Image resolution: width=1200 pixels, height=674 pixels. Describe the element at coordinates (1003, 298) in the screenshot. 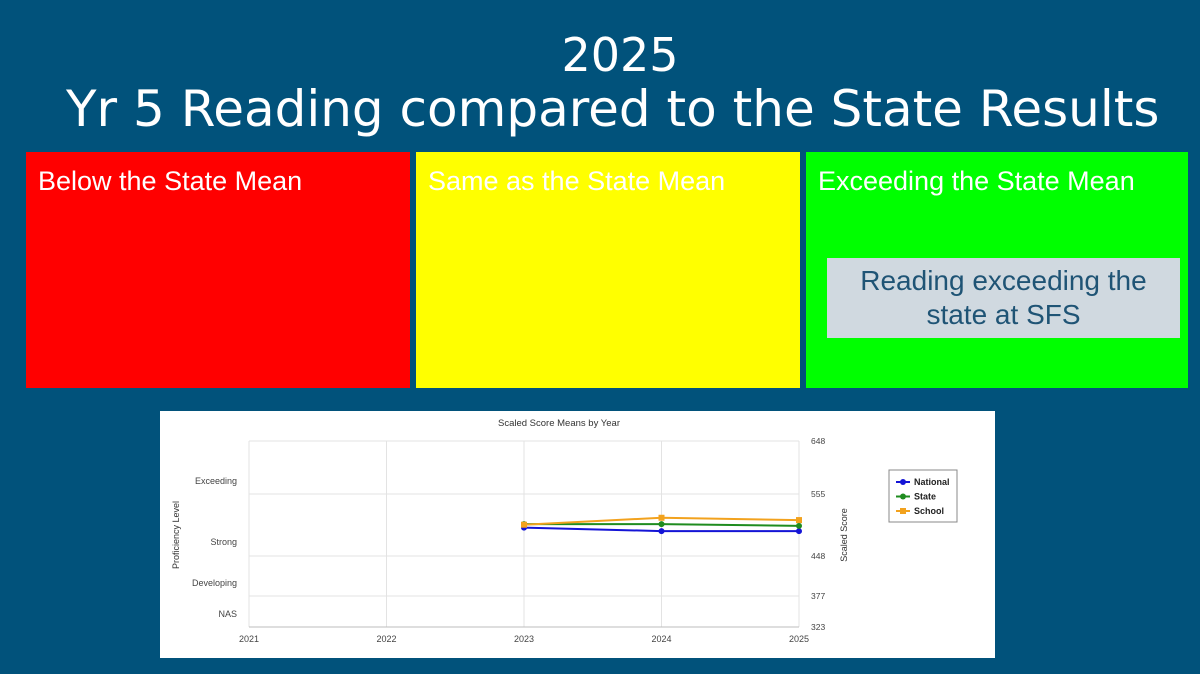

I see `exceed-note-box: Reading exceeding the state at SFS` at that location.